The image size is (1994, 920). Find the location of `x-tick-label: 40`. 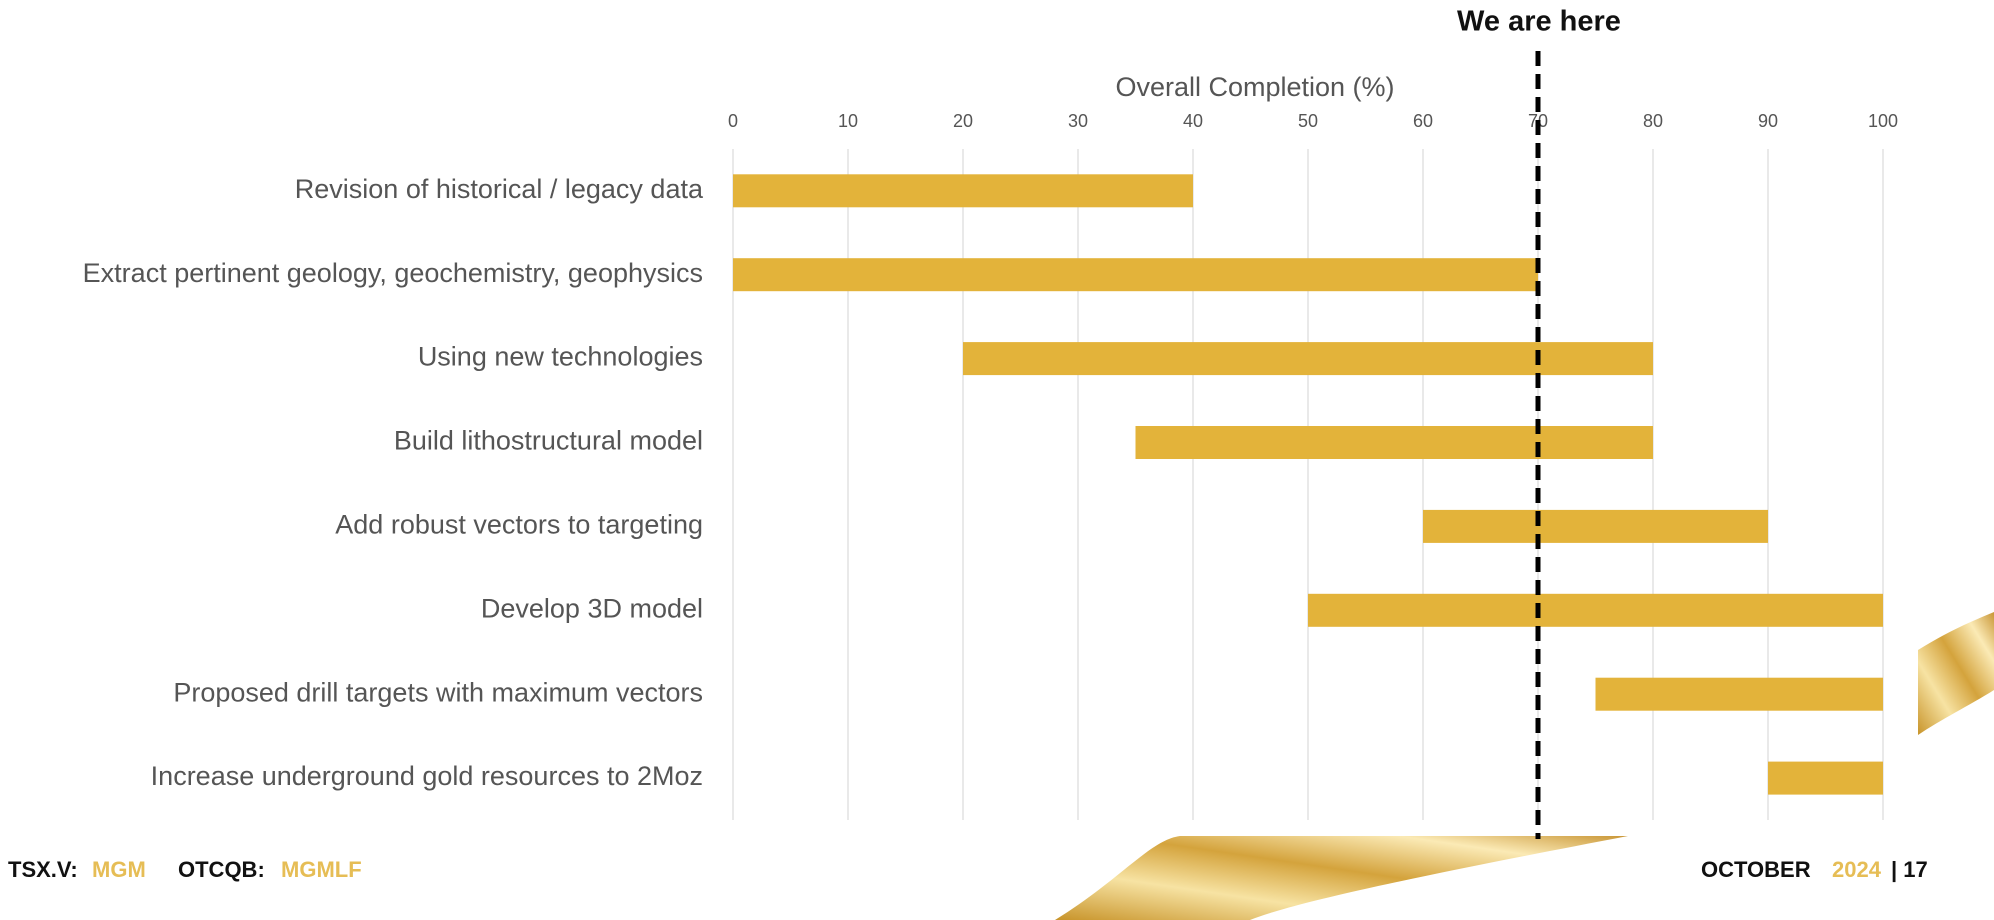

x-tick-label: 40 is located at coordinates (1193, 121).